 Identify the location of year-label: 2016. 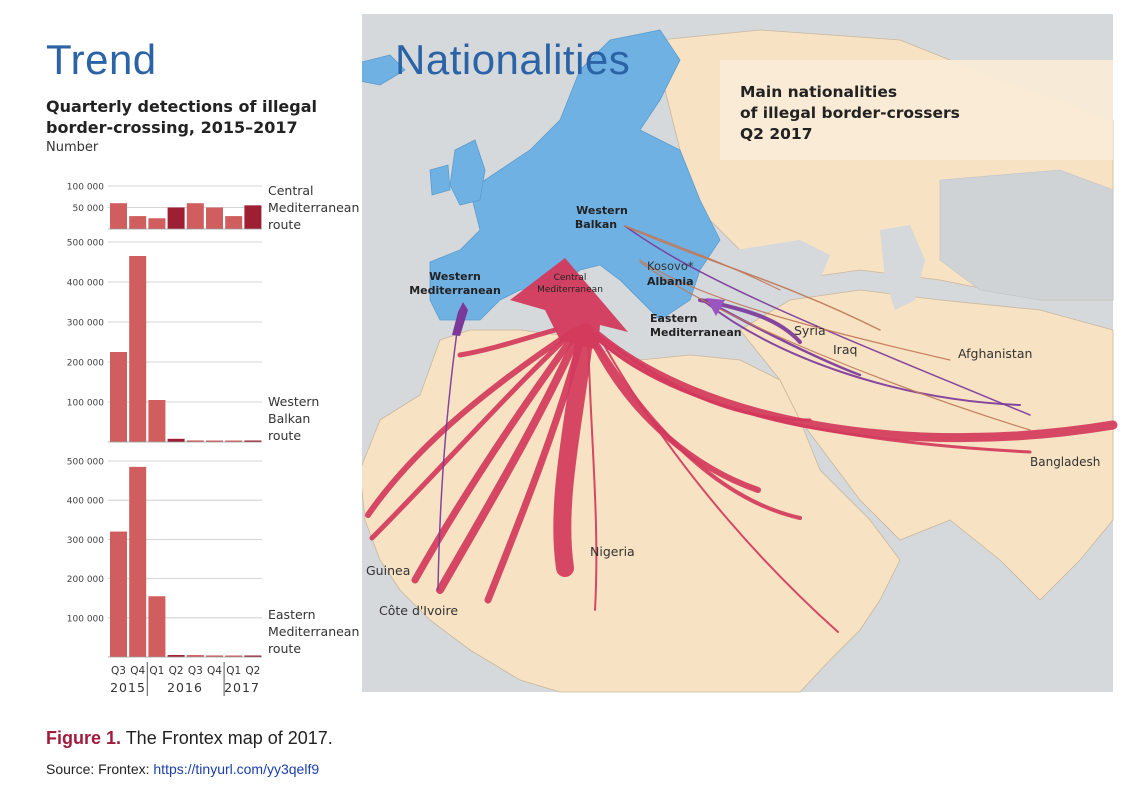
(185, 687).